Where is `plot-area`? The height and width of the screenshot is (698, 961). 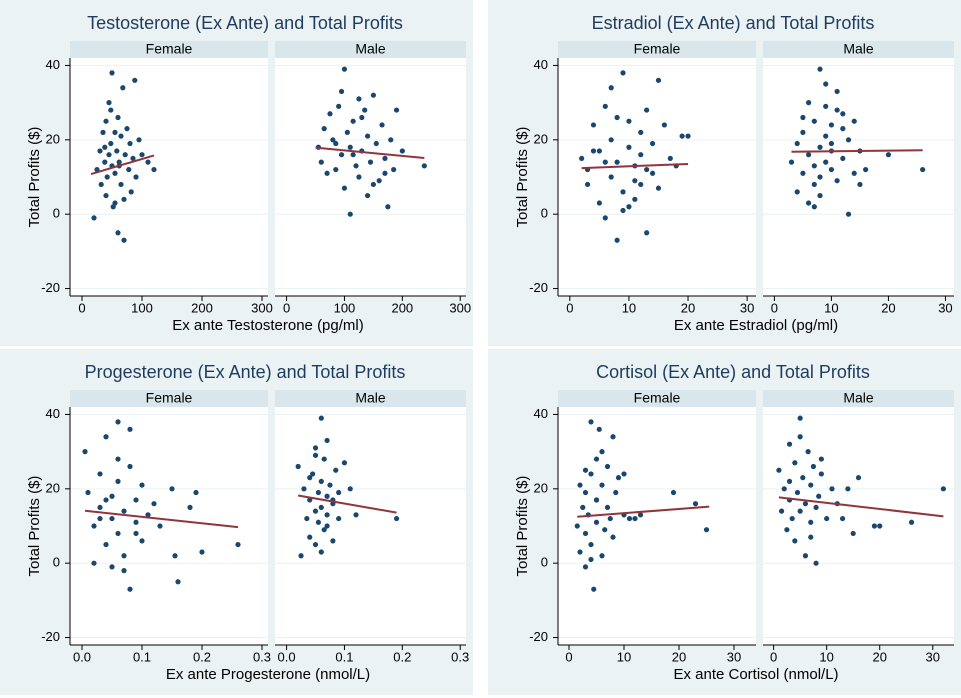 plot-area is located at coordinates (858, 526).